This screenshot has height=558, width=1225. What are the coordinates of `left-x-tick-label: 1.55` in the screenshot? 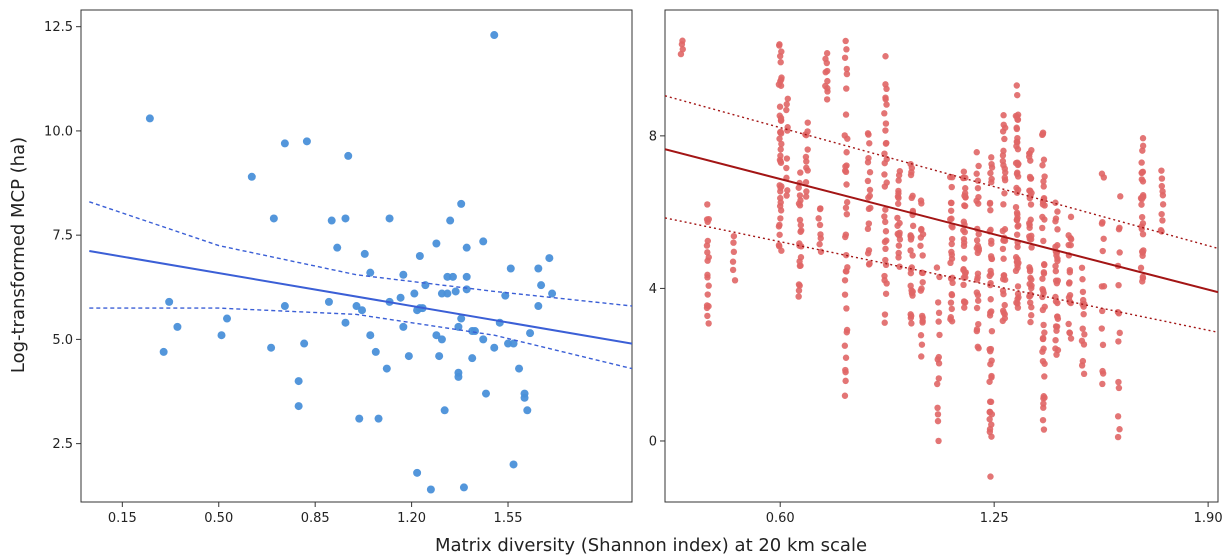 It's located at (508, 518).